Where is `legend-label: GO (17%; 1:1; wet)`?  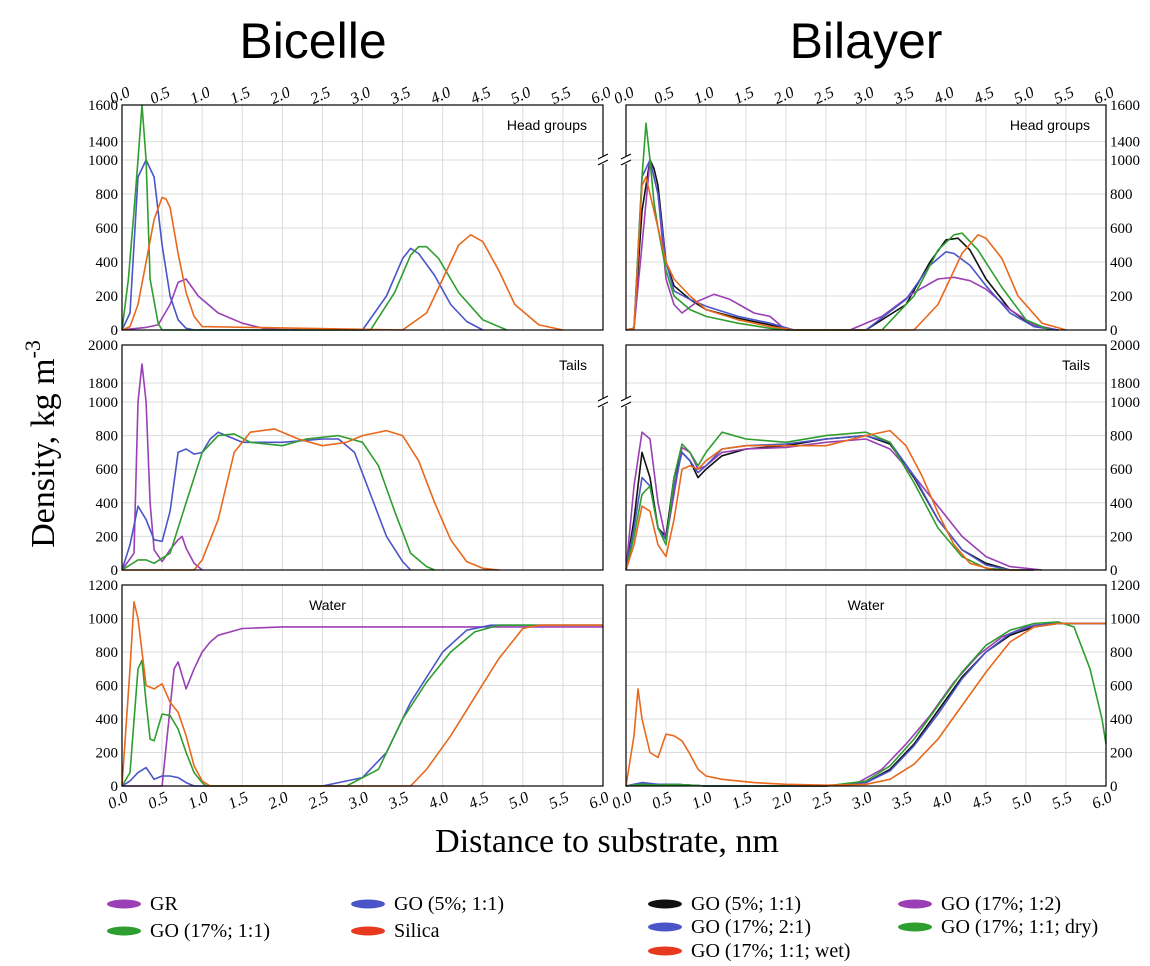
legend-label: GO (17%; 1:1; wet) is located at coordinates (770, 951).